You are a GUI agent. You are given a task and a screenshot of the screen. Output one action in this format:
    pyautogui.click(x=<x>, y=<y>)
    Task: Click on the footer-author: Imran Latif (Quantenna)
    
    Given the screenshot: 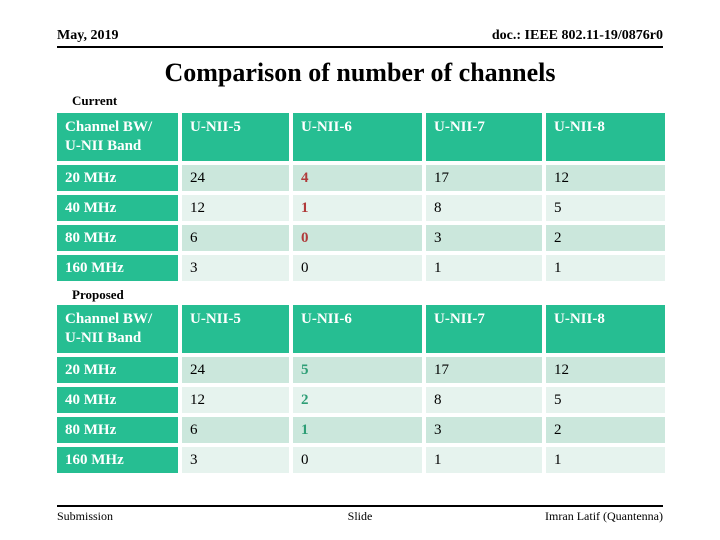 What is the action you would take?
    pyautogui.click(x=604, y=516)
    